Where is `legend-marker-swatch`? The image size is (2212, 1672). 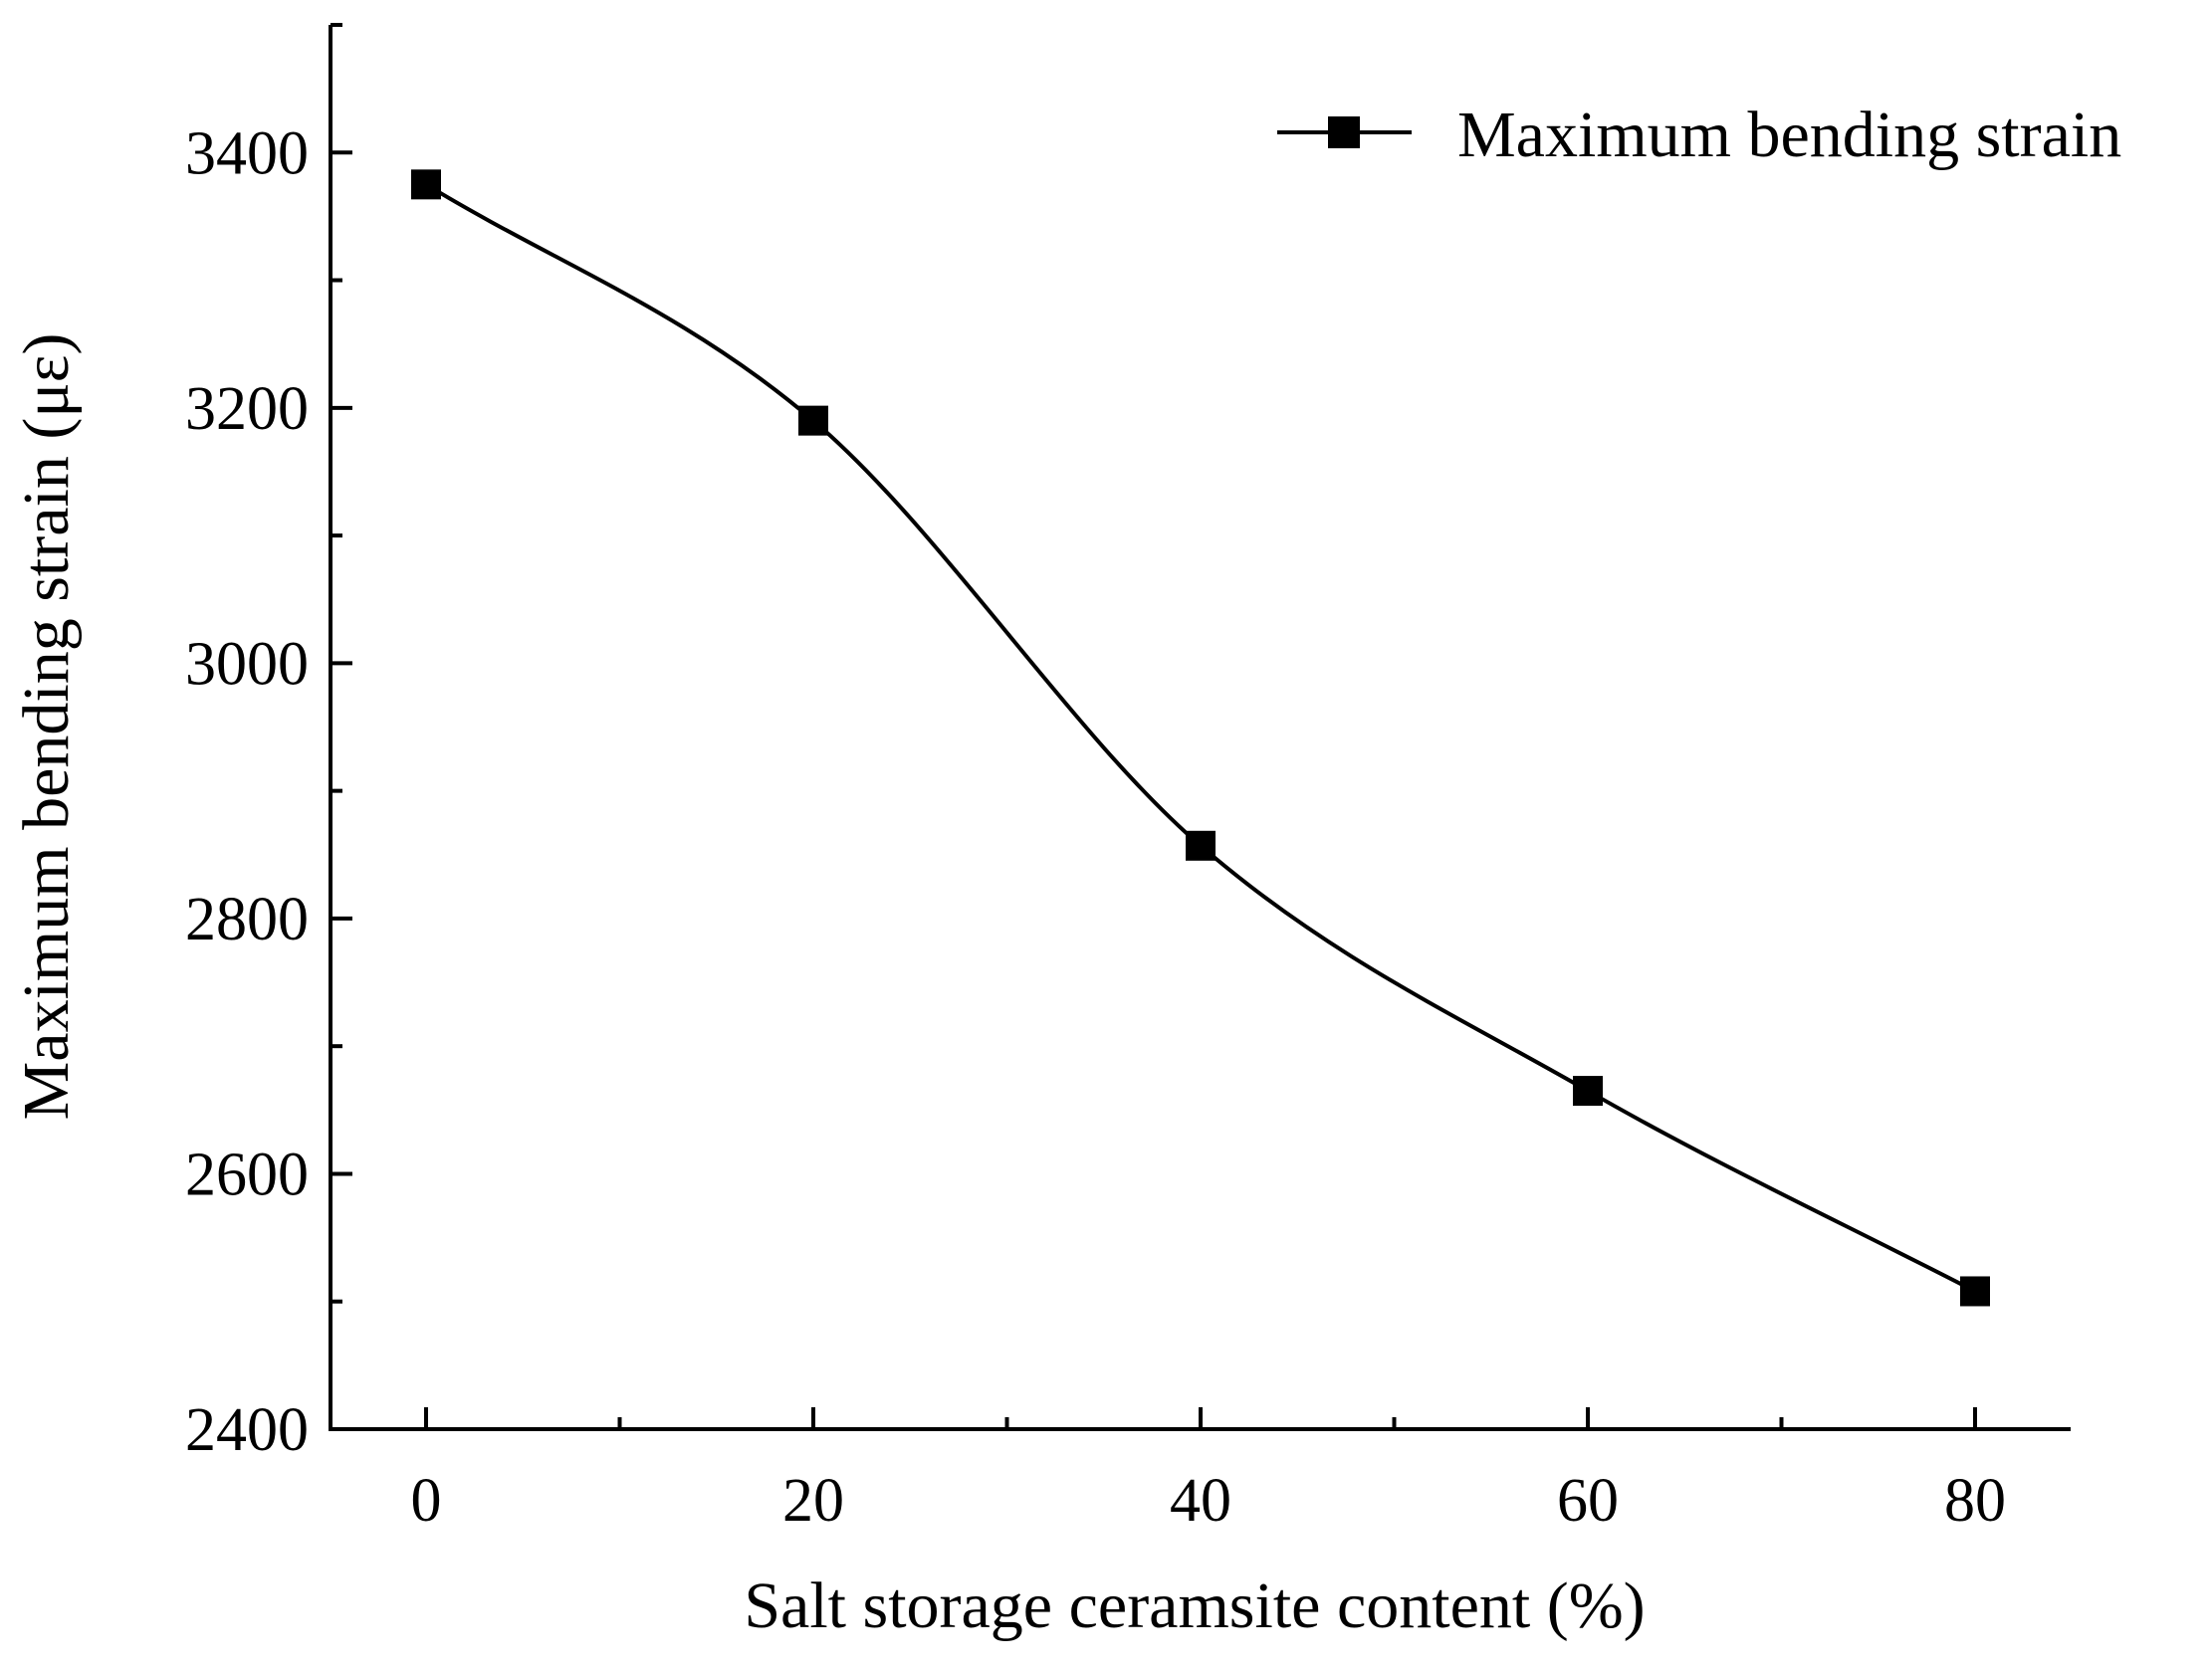 legend-marker-swatch is located at coordinates (1344, 132).